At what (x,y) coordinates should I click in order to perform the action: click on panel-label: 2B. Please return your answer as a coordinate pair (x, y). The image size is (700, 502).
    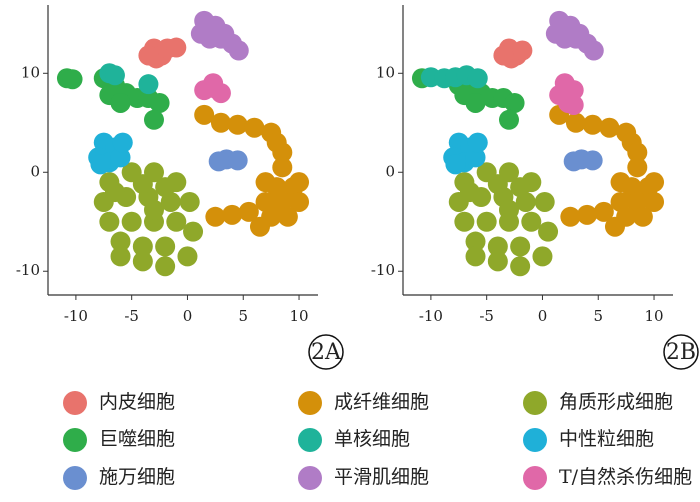
    Looking at the image, I should click on (681, 352).